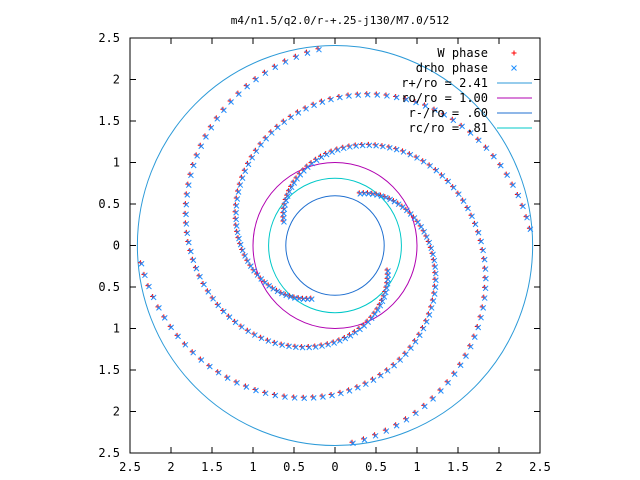  What do you see at coordinates (466, 83) in the screenshot?
I see `legend-entry: r+/ro = 2.41` at bounding box center [466, 83].